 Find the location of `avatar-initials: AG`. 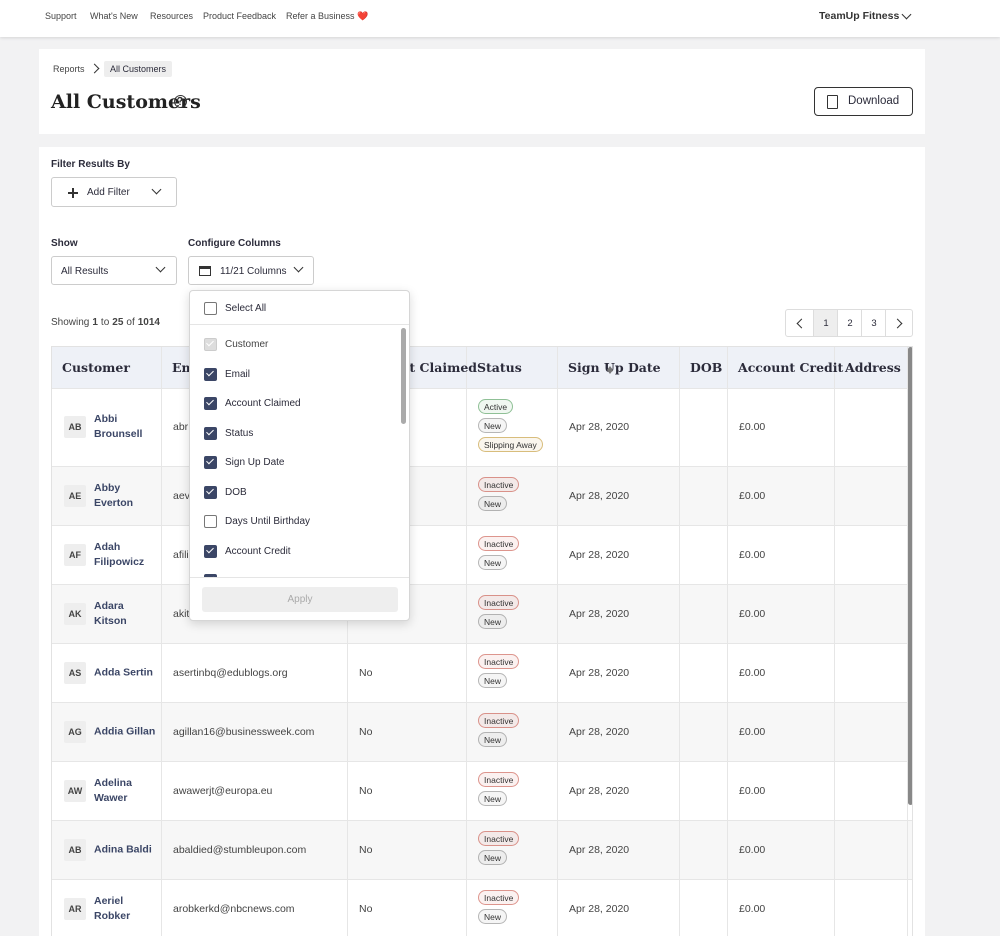

avatar-initials: AG is located at coordinates (75, 731).